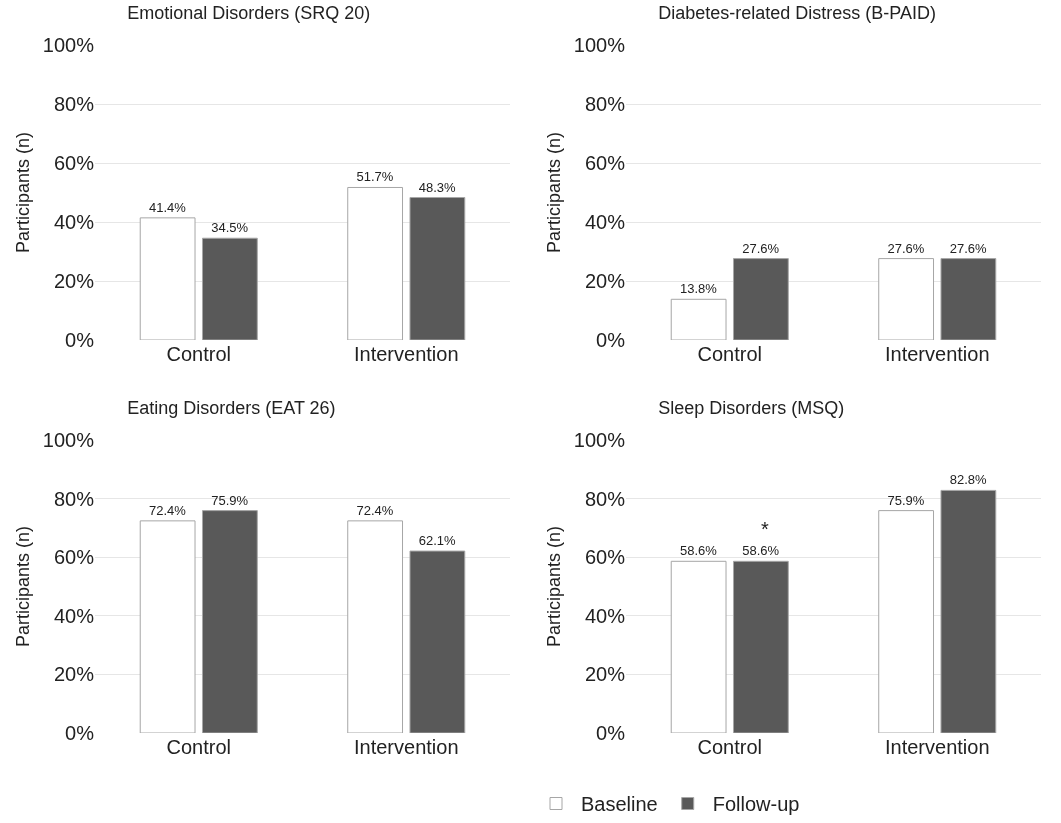 The width and height of the screenshot is (1061, 823). I want to click on chart-title: Sleep Disorders (MSQ), so click(751, 408).